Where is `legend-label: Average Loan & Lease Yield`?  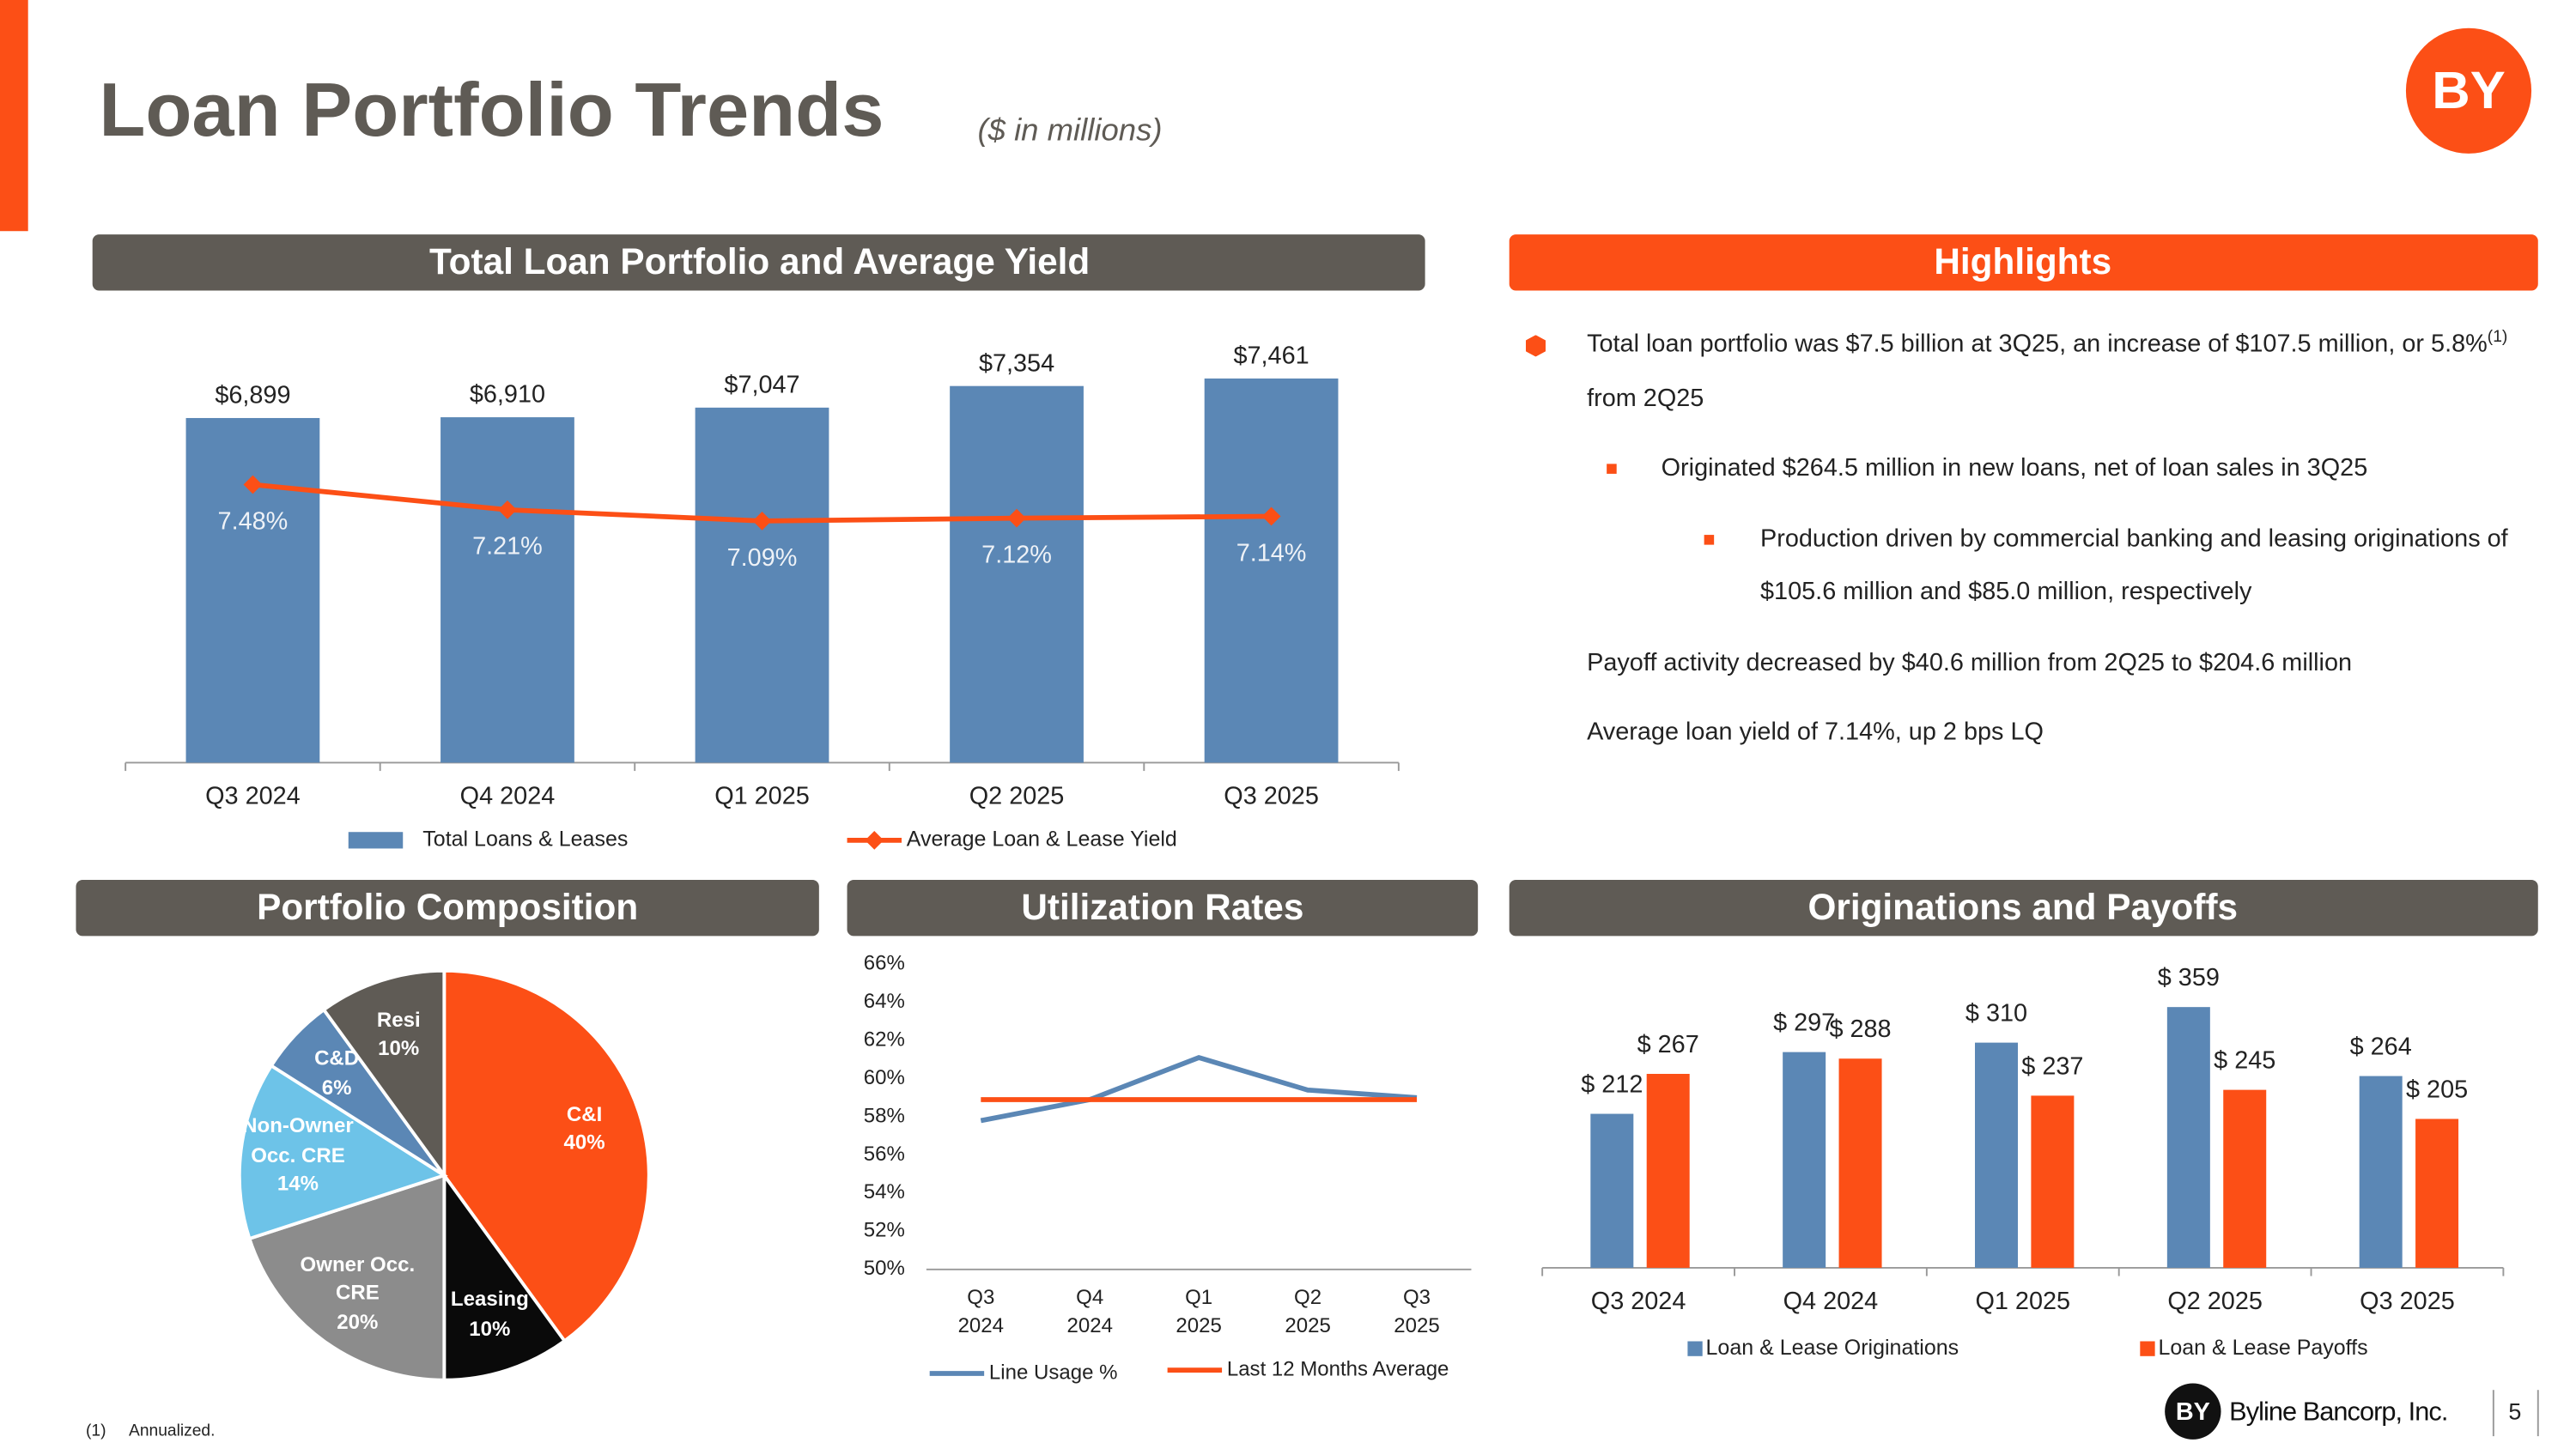
legend-label: Average Loan & Lease Yield is located at coordinates (1042, 839).